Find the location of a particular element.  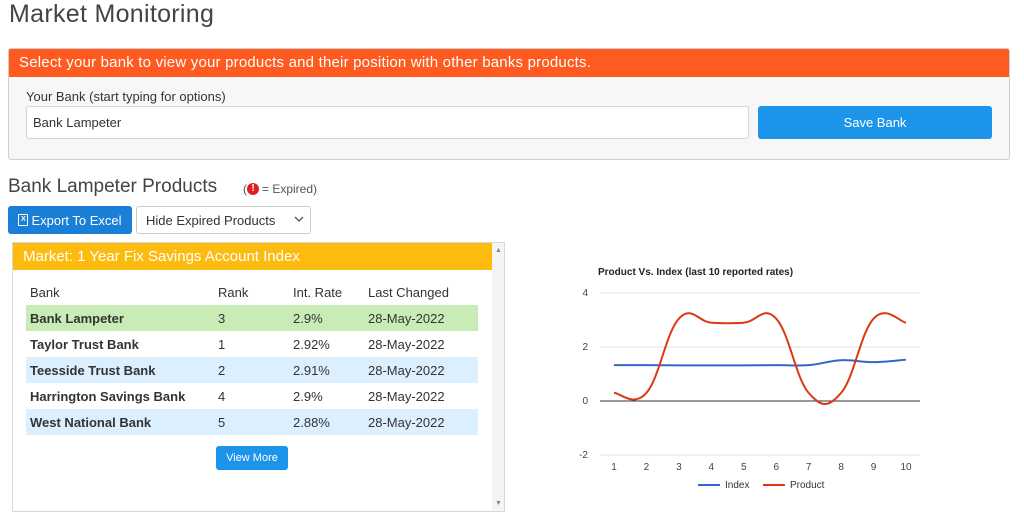

scroll-up-icon: ▲ is located at coordinates (498, 250).